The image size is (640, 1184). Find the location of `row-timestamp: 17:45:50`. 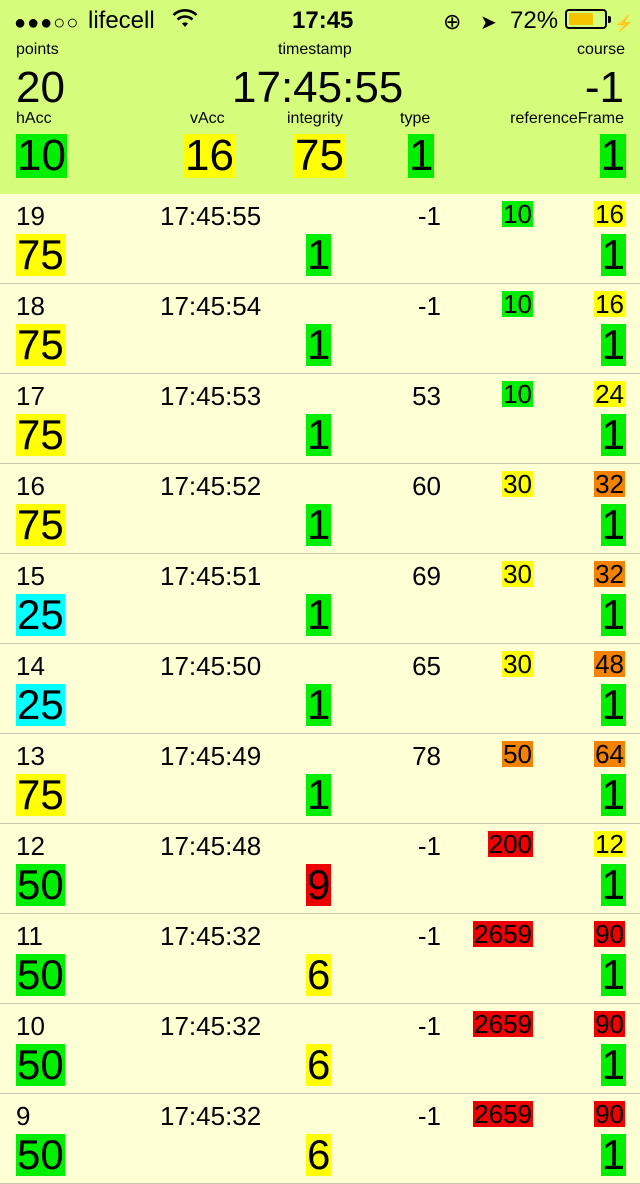

row-timestamp: 17:45:50 is located at coordinates (211, 666).